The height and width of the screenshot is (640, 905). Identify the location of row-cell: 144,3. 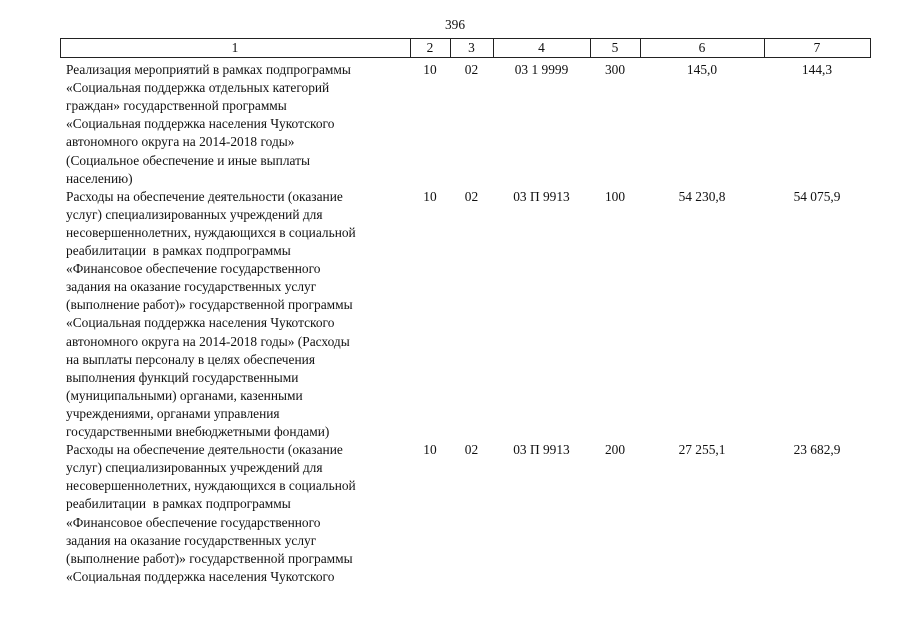
(817, 69).